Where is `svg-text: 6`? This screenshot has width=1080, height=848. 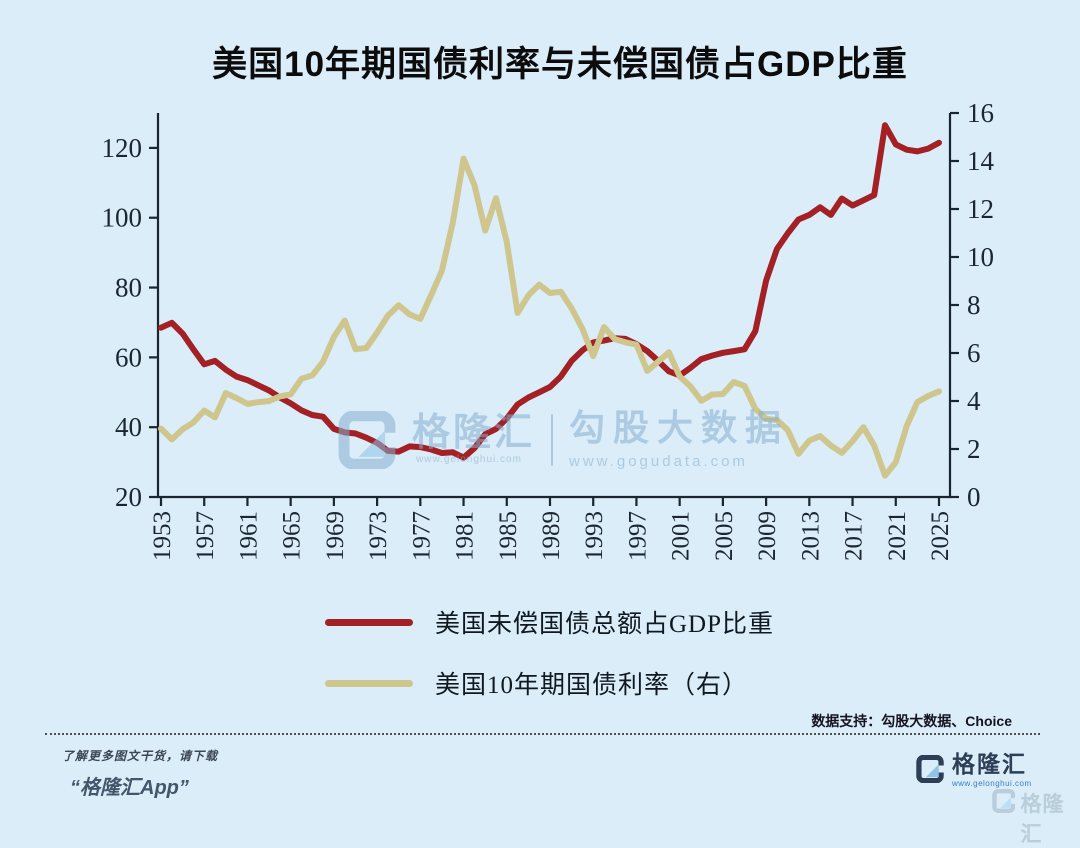
svg-text: 6 is located at coordinates (974, 353).